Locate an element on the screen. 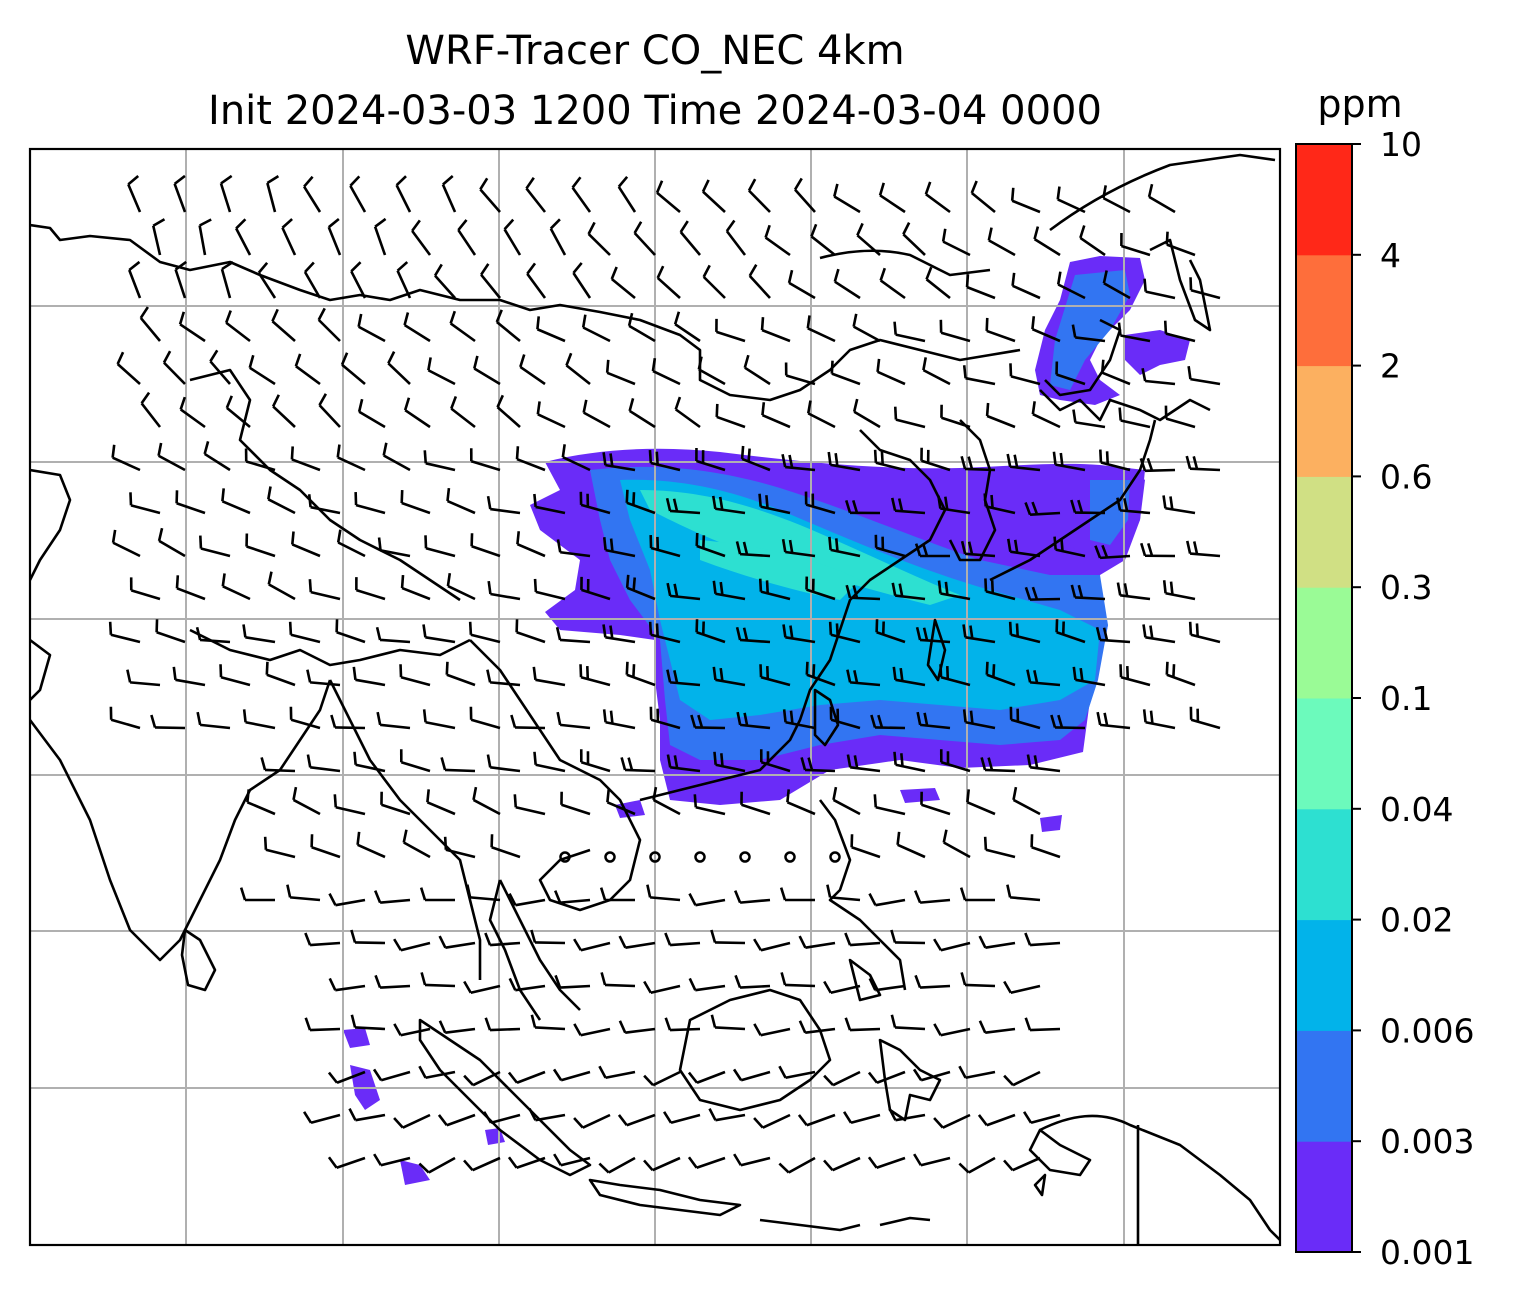 The width and height of the screenshot is (1528, 1306). colorbar-segment is located at coordinates (1324, 1086).